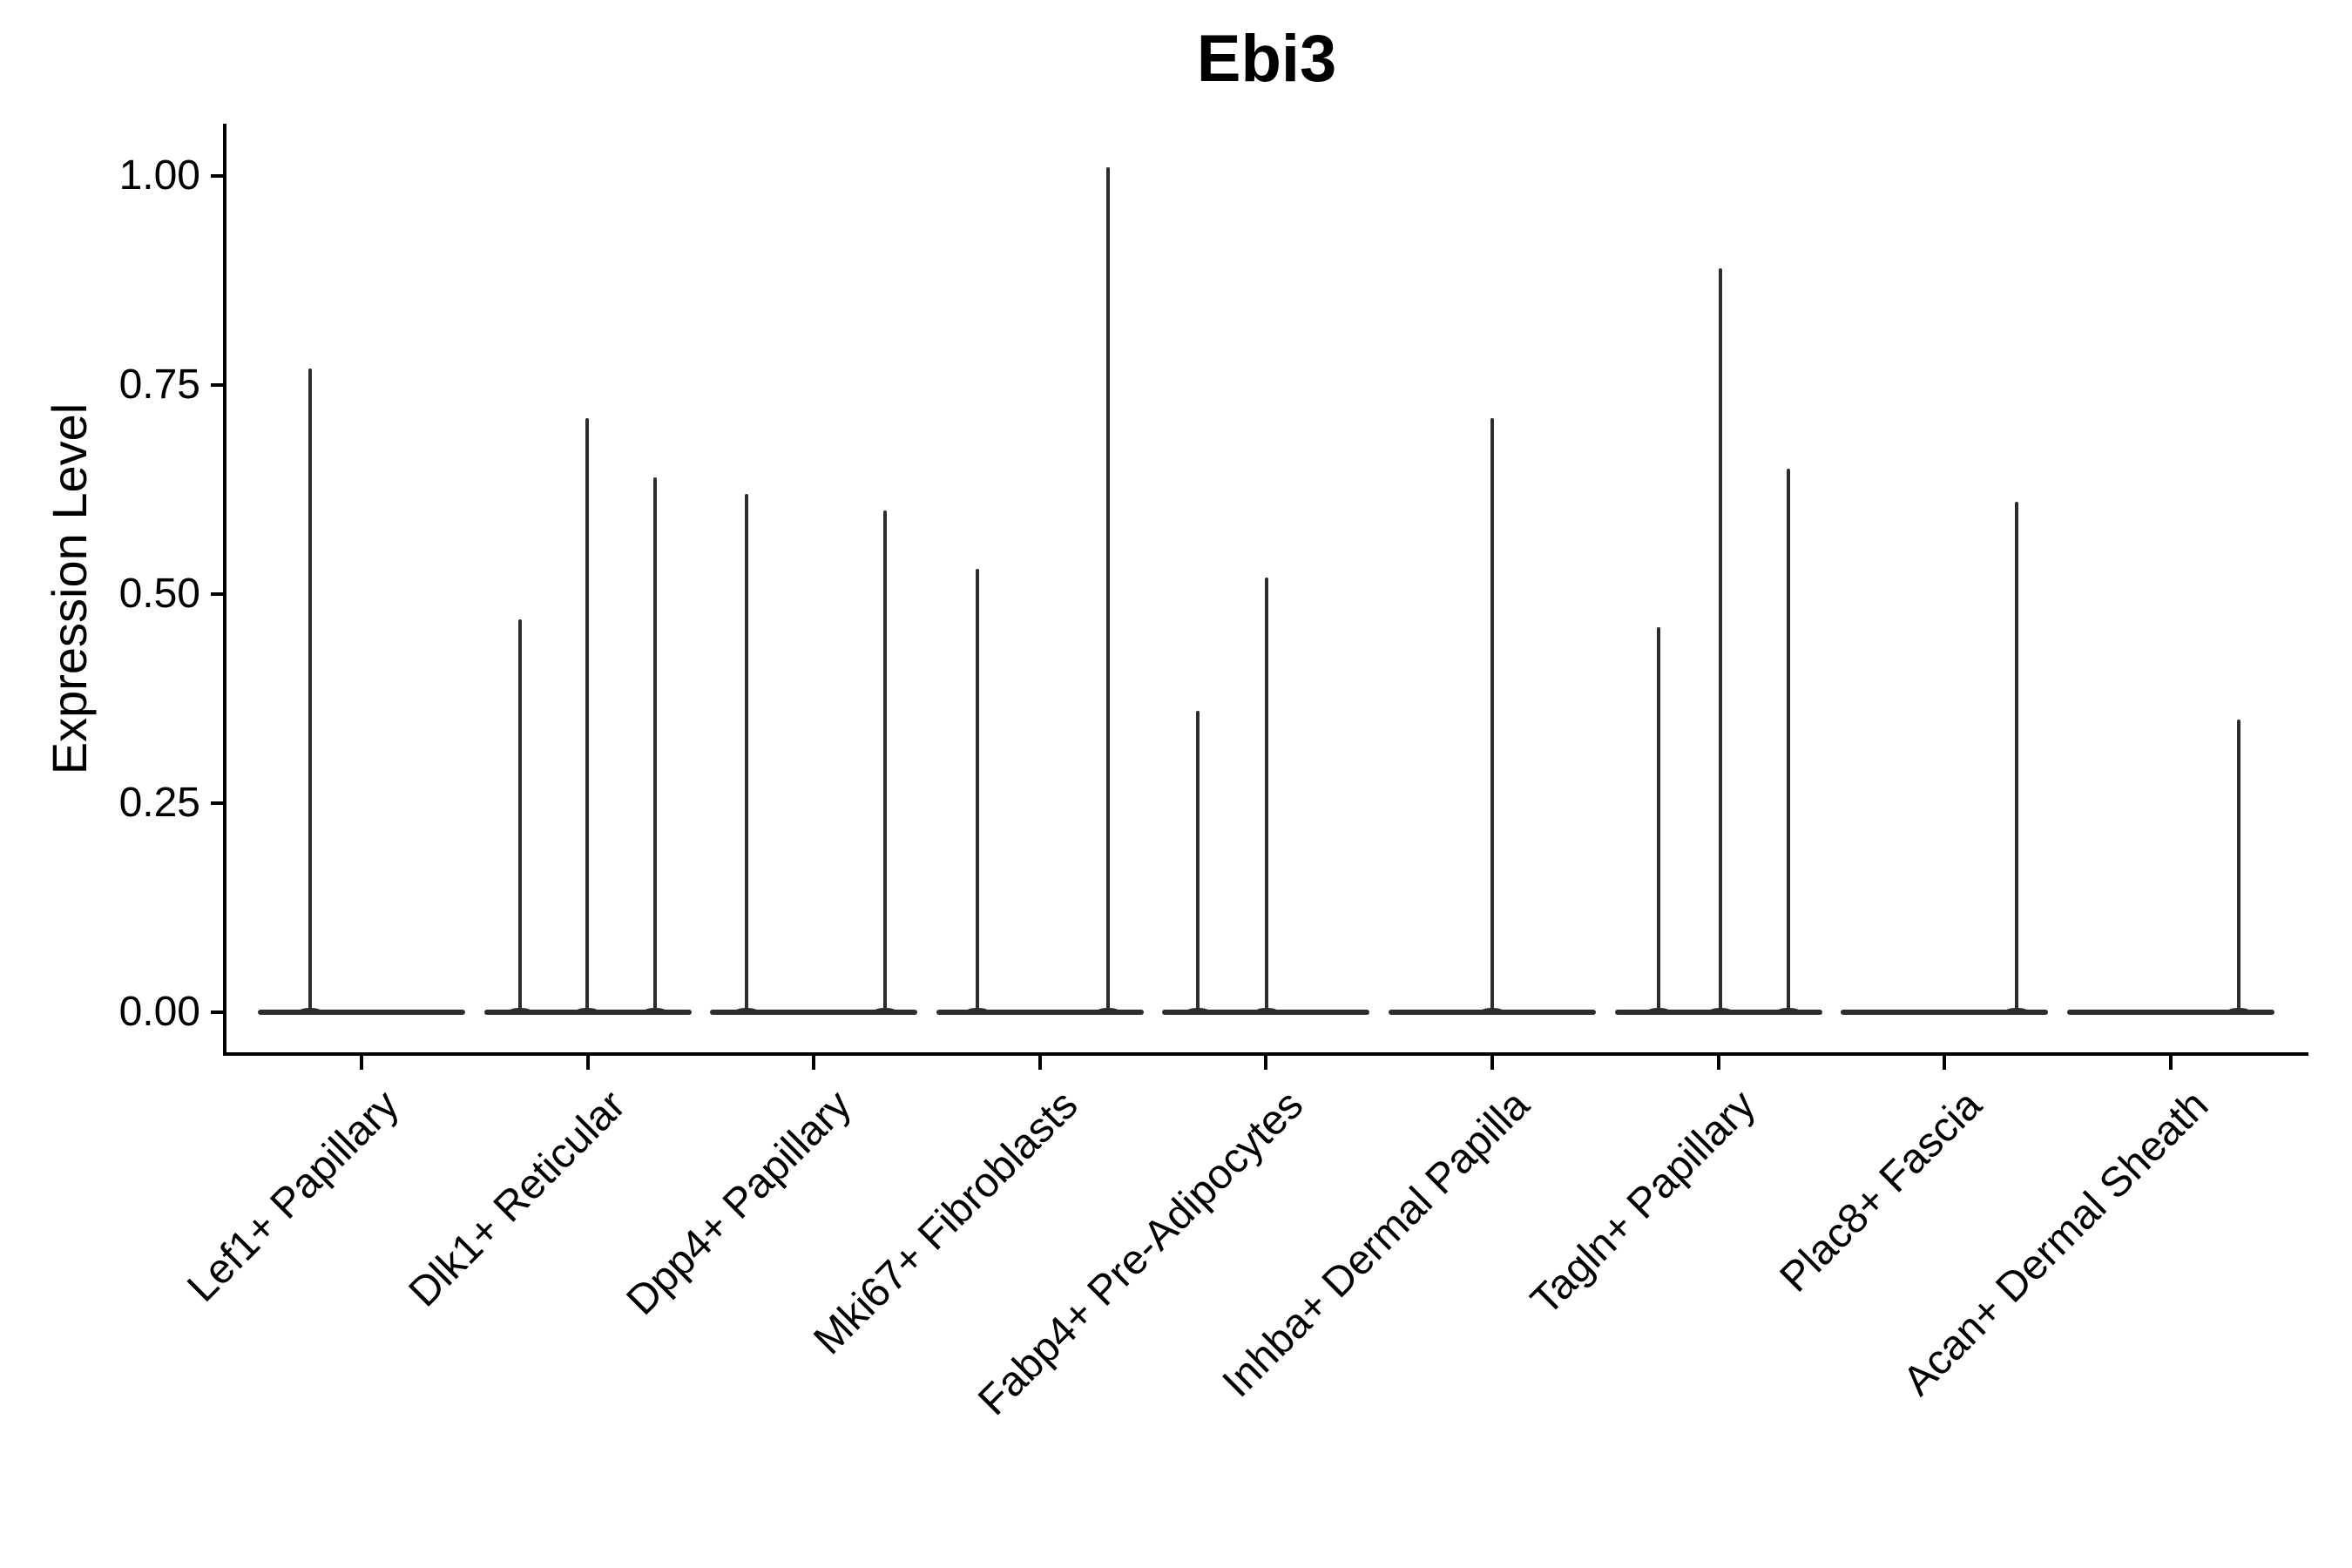 The image size is (2352, 1568). I want to click on chart-title: Ebi3, so click(1266, 59).